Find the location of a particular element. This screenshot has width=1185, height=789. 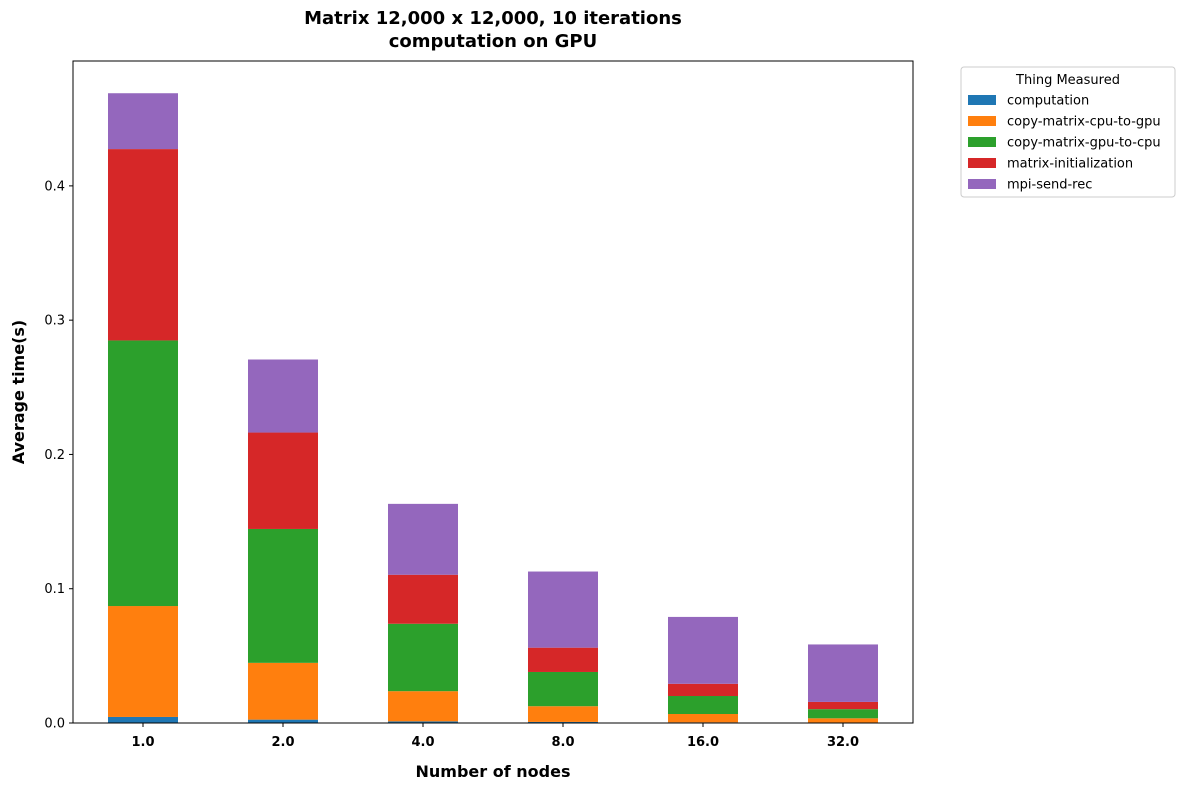

bar-segment-computation-1.0 is located at coordinates (143, 719).